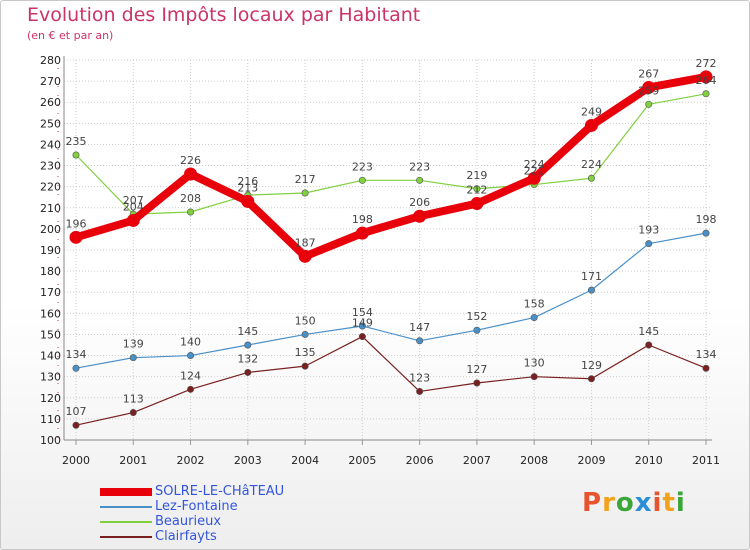  Describe the element at coordinates (50, 334) in the screenshot. I see `y-tick-label: 150` at that location.